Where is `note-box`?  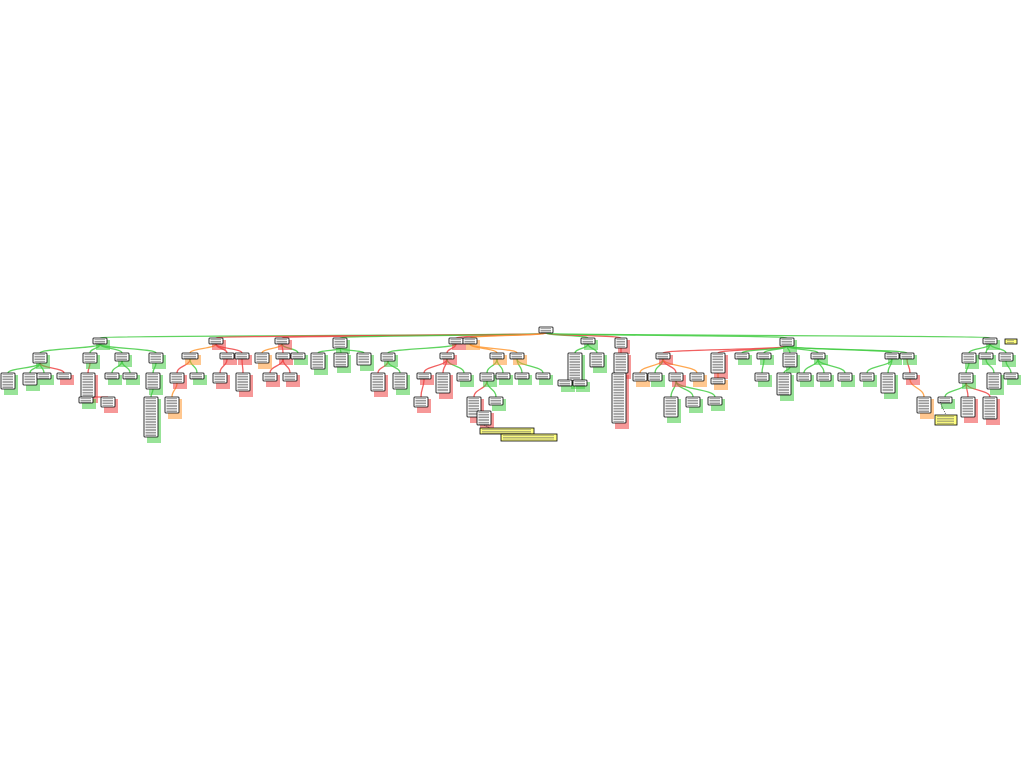 note-box is located at coordinates (1011, 341).